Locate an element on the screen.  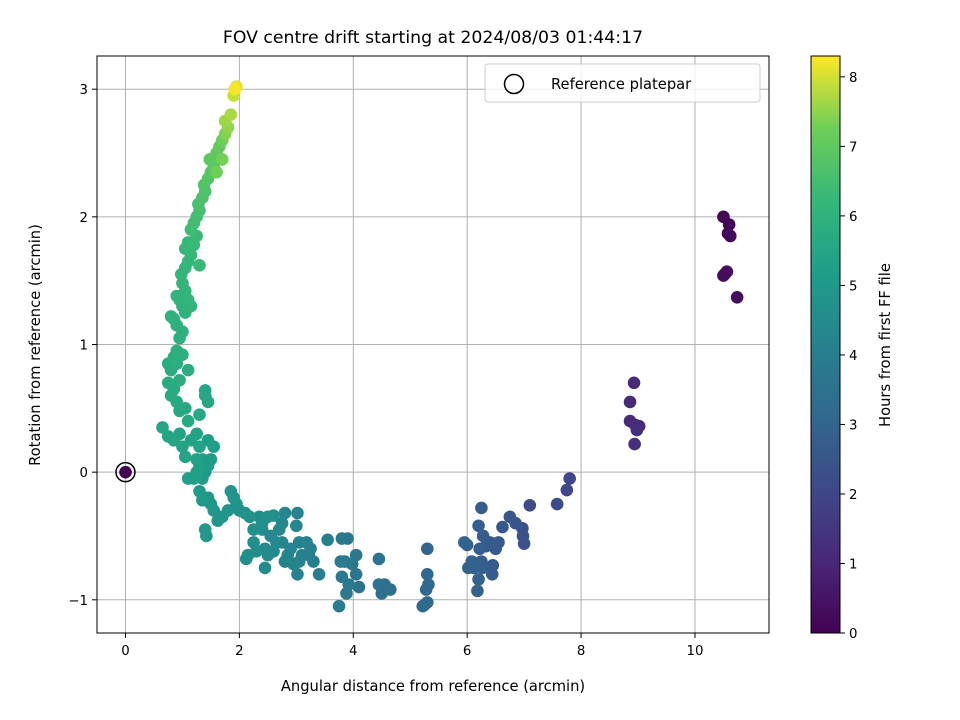
colorbar-tick-label: 4 is located at coordinates (853, 356).